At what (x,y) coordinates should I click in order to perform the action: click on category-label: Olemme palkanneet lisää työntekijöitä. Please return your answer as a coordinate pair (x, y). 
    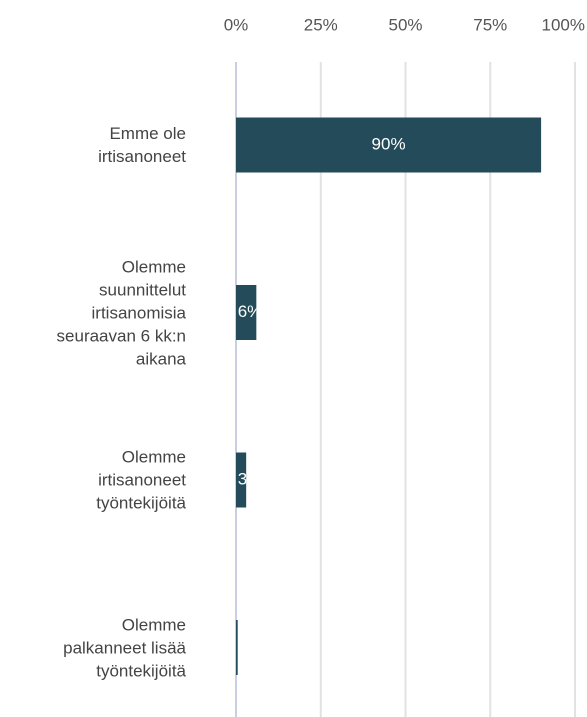
    Looking at the image, I should click on (124, 647).